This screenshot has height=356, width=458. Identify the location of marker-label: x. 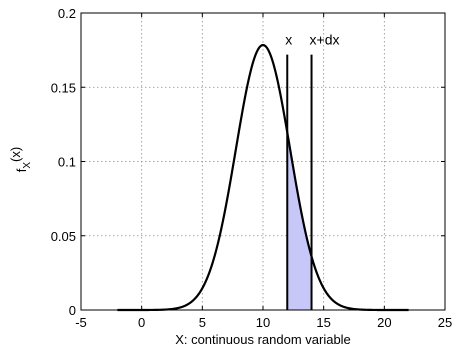
(288, 40).